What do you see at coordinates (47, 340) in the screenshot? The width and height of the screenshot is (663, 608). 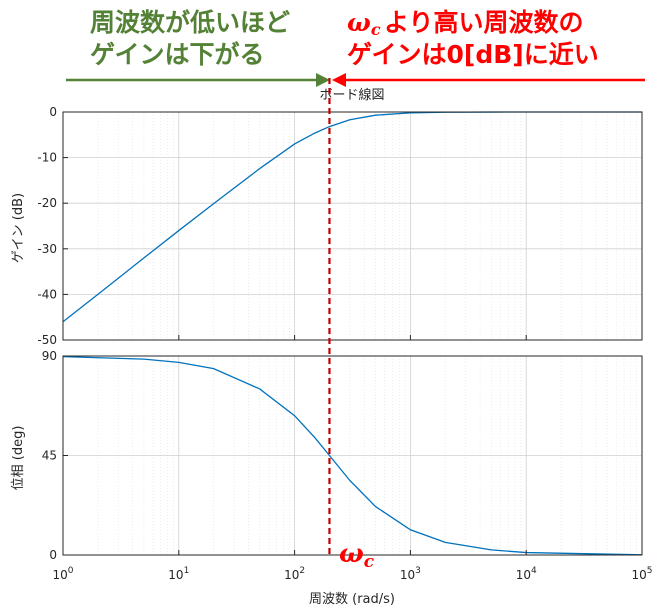 I see `y-tick-label: -50` at bounding box center [47, 340].